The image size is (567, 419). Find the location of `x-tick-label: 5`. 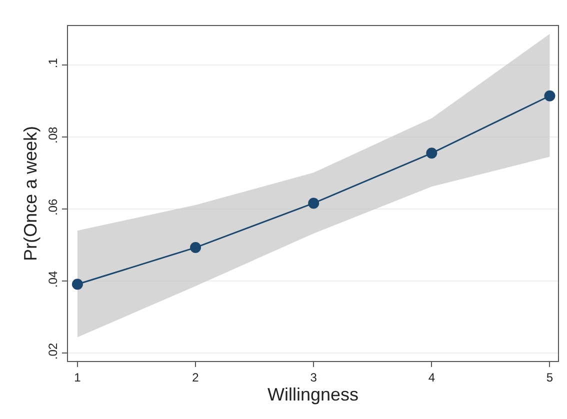

x-tick-label: 5 is located at coordinates (550, 377).